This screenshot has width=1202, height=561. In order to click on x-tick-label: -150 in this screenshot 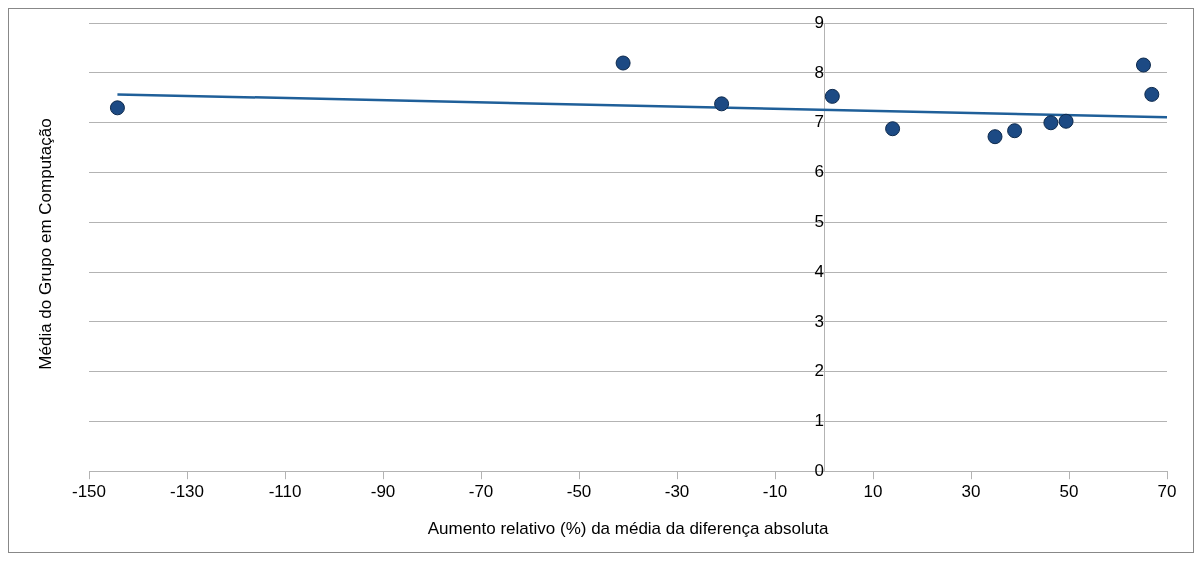, I will do `click(89, 492)`.